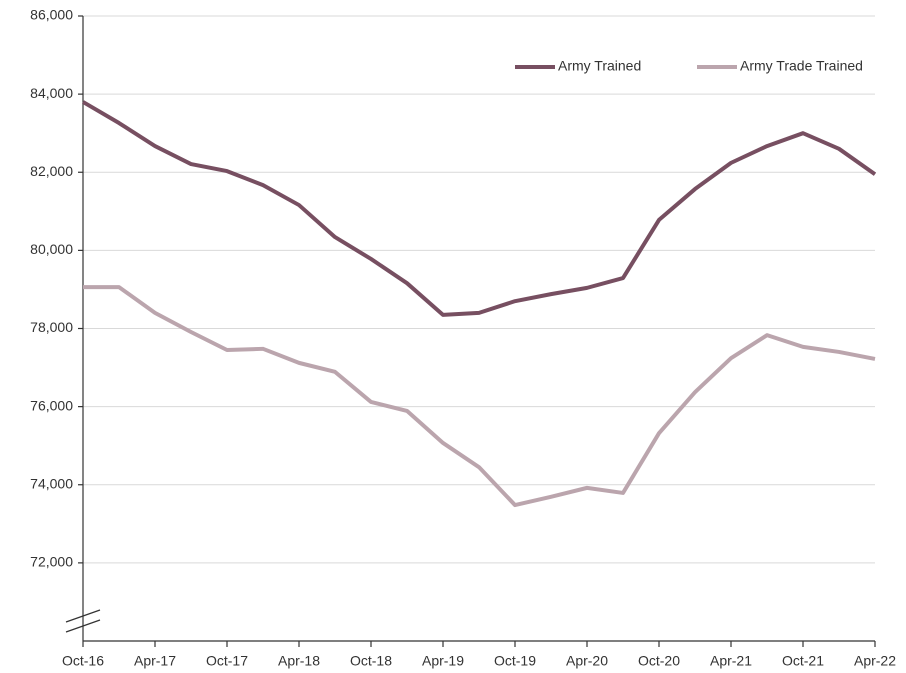  I want to click on x-tick-label: Apr-22, so click(875, 661).